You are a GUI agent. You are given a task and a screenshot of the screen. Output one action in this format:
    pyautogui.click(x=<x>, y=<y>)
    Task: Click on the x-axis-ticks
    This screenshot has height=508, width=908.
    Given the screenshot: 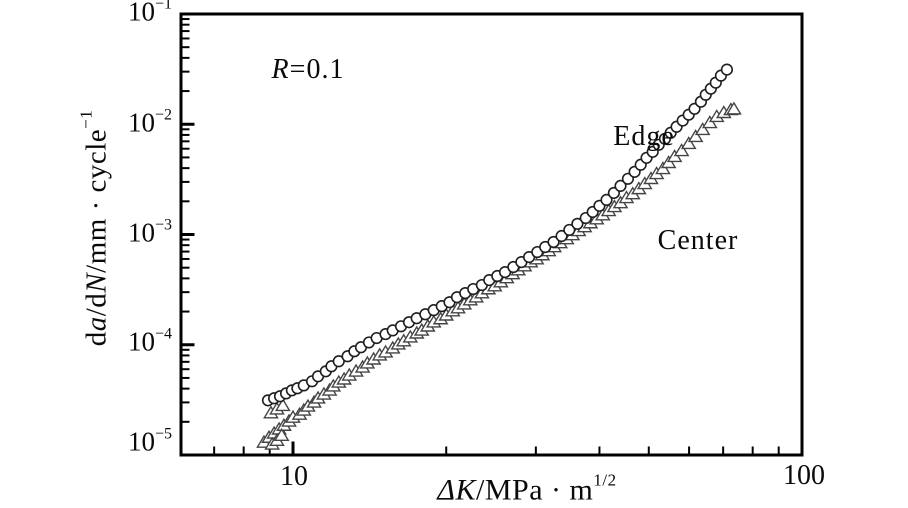 What is the action you would take?
    pyautogui.click(x=496, y=447)
    